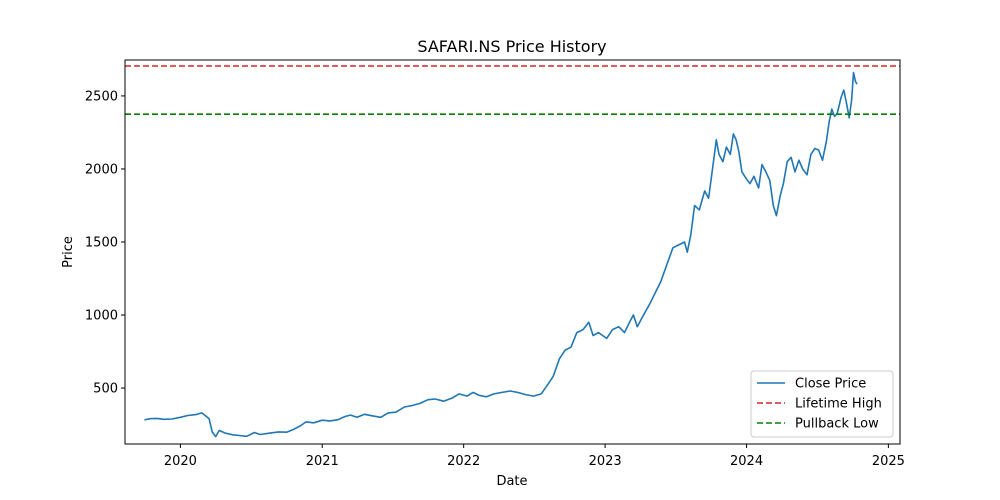  Describe the element at coordinates (101, 316) in the screenshot. I see `y-tick-label: 1000` at that location.